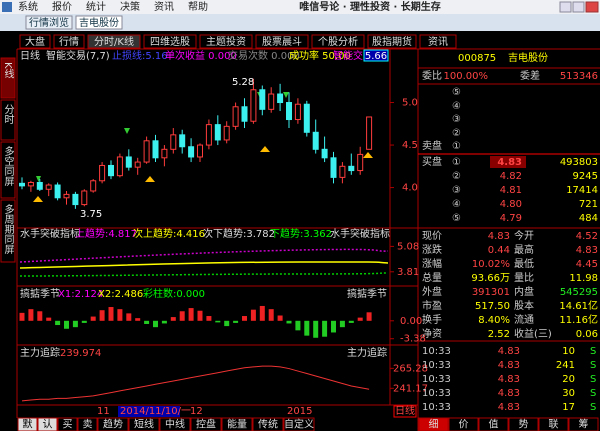 This screenshot has width=600, height=431. Describe the element at coordinates (432, 291) in the screenshot. I see `stat-cell: 外盘` at that location.